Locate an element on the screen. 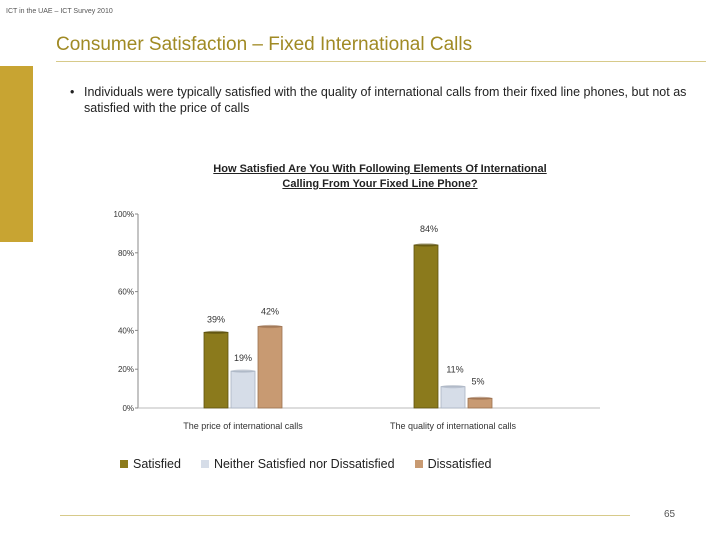 The image size is (720, 540). legend-item-satisfied: Satisfied is located at coordinates (150, 464).